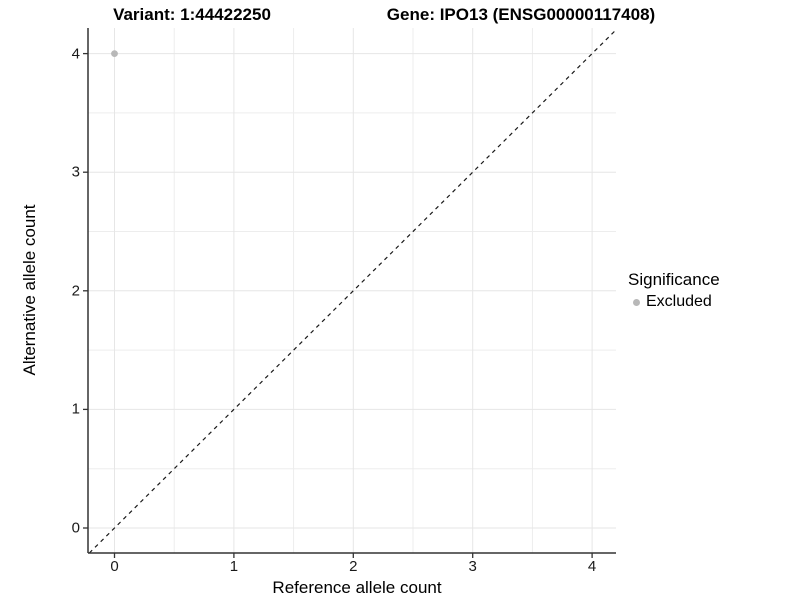  Describe the element at coordinates (234, 566) in the screenshot. I see `x-tick-label: 1` at that location.